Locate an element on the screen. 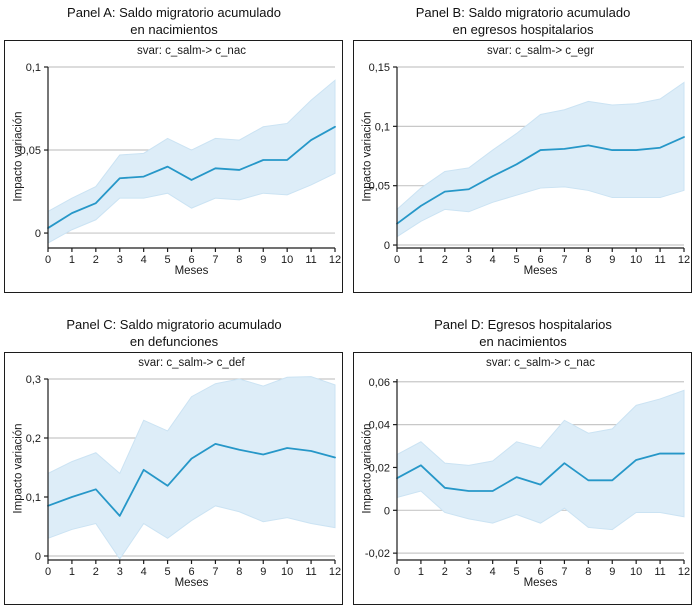 The height and width of the screenshot is (612, 700). panel-c-x-axis-label: Meses is located at coordinates (191, 583).